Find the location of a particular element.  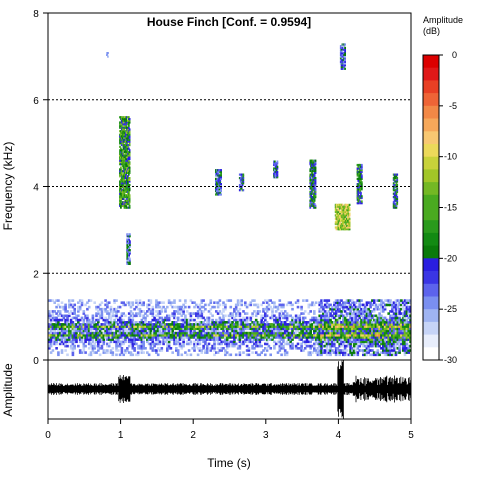

colorbar-tick-label: 0 is located at coordinates (454, 55).